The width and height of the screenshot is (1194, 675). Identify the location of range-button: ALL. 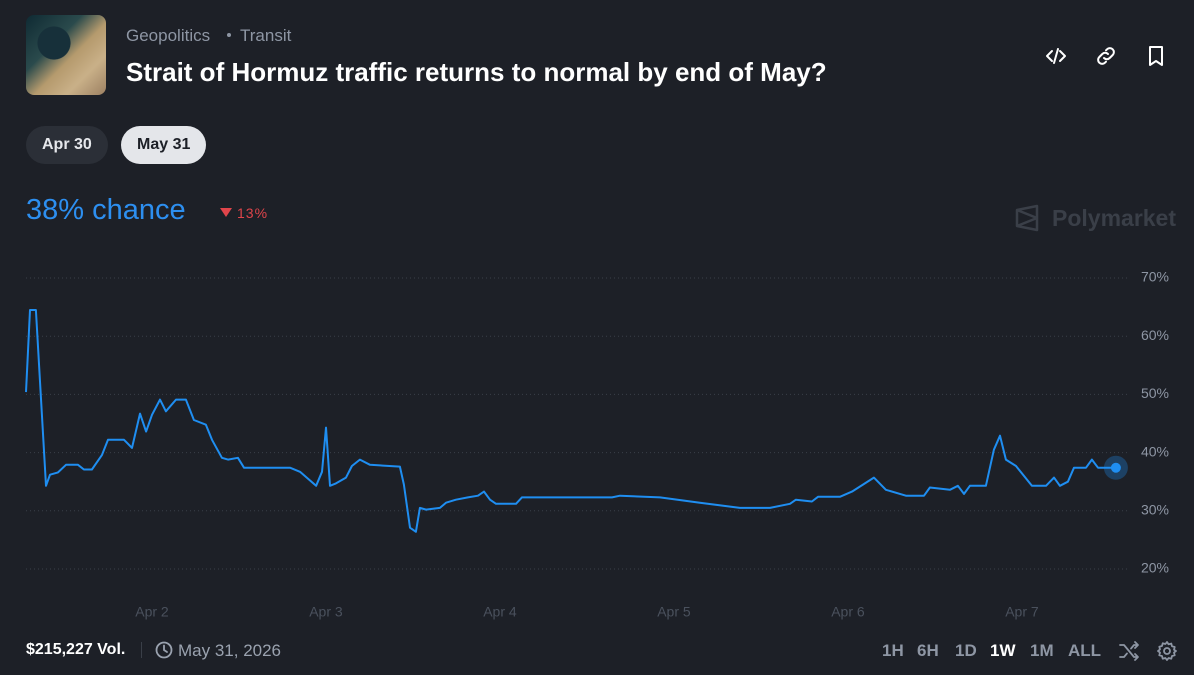
(1085, 650).